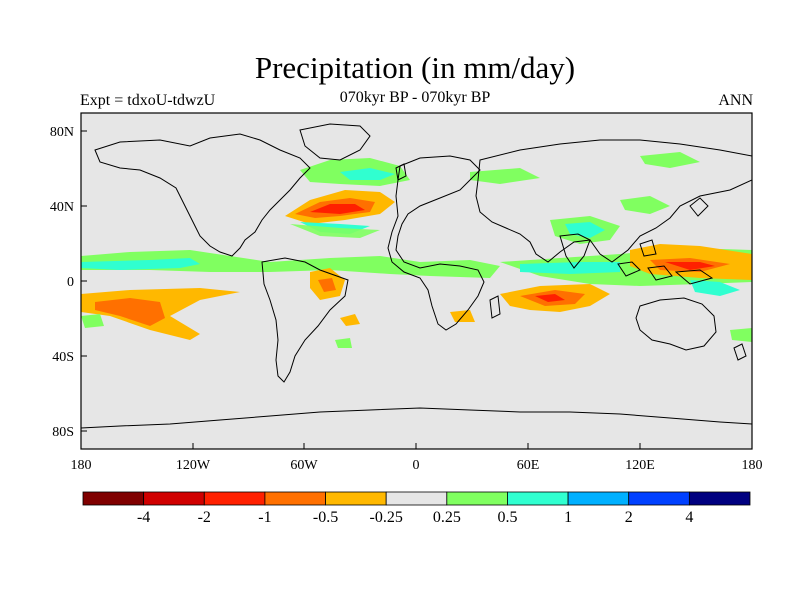  Describe the element at coordinates (415, 97) in the screenshot. I see `period-label: 070kyr BP - 070kyr BP` at that location.